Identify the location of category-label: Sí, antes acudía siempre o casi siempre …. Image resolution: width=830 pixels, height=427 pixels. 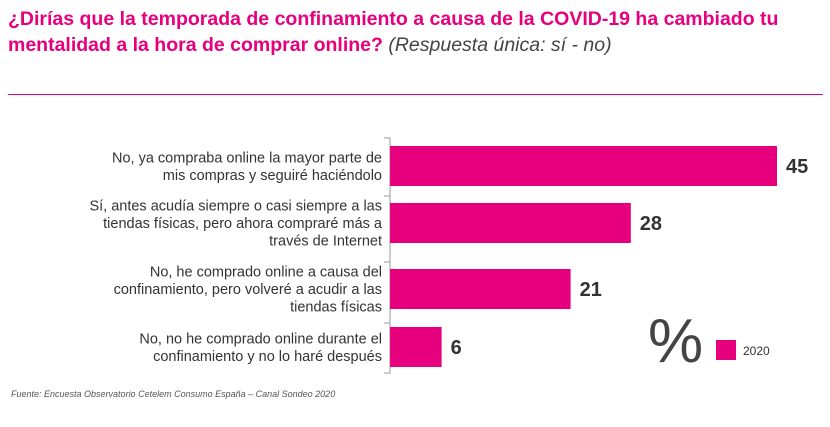
(235, 224).